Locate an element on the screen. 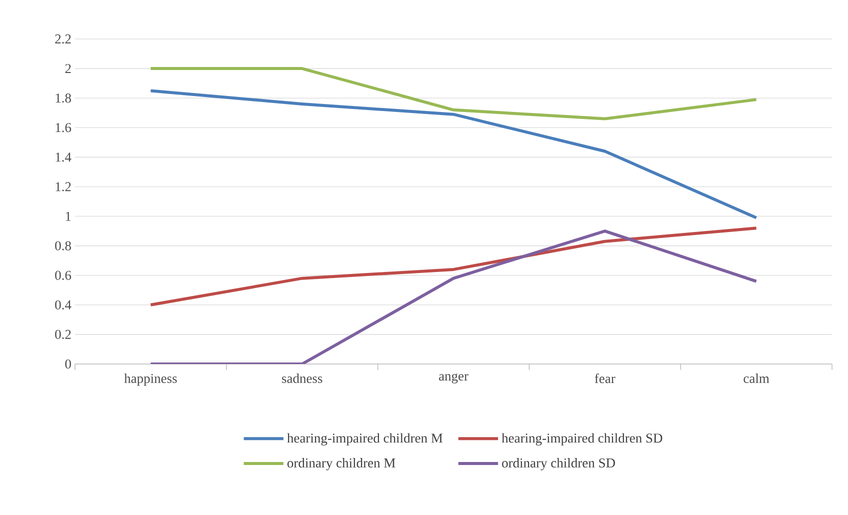  x-tick-label: anger is located at coordinates (453, 379).